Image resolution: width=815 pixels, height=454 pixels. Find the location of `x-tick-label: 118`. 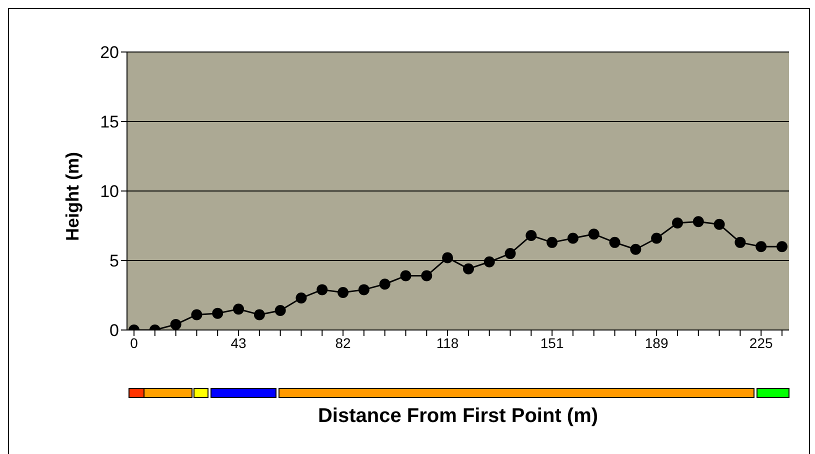

x-tick-label: 118 is located at coordinates (447, 342).